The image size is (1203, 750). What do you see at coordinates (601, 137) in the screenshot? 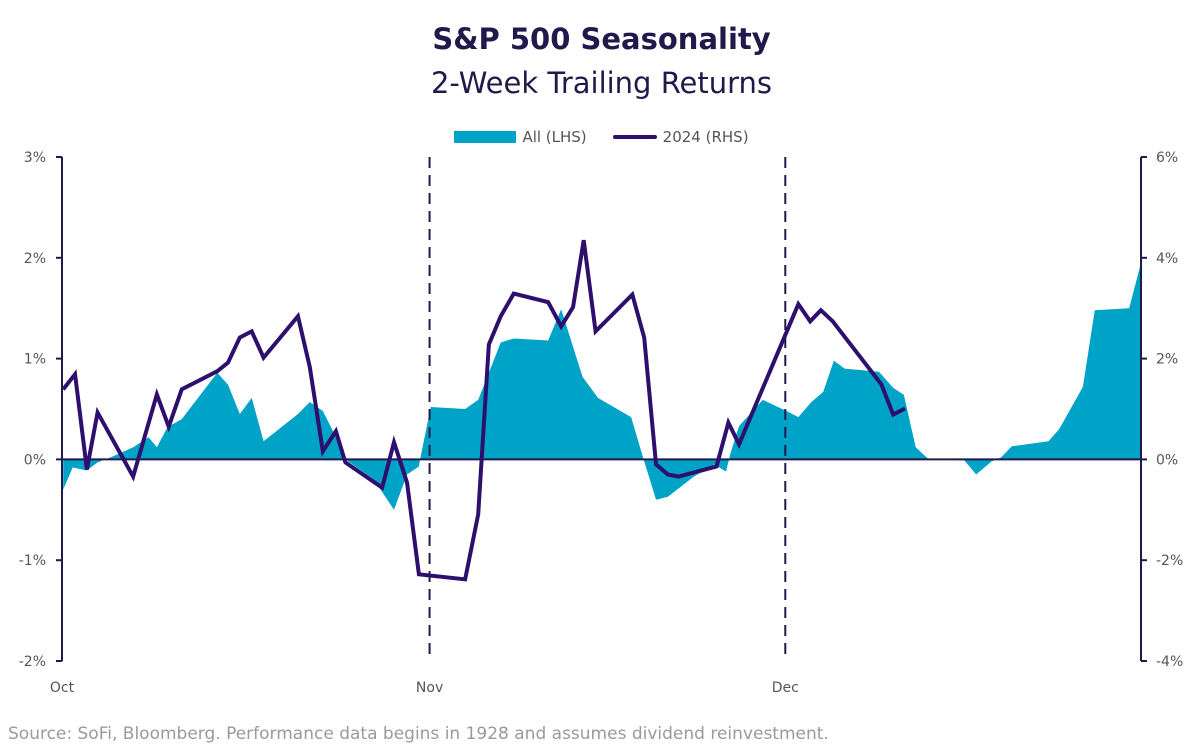
I see `legend: All (LHS) 2024 (RHS)` at bounding box center [601, 137].